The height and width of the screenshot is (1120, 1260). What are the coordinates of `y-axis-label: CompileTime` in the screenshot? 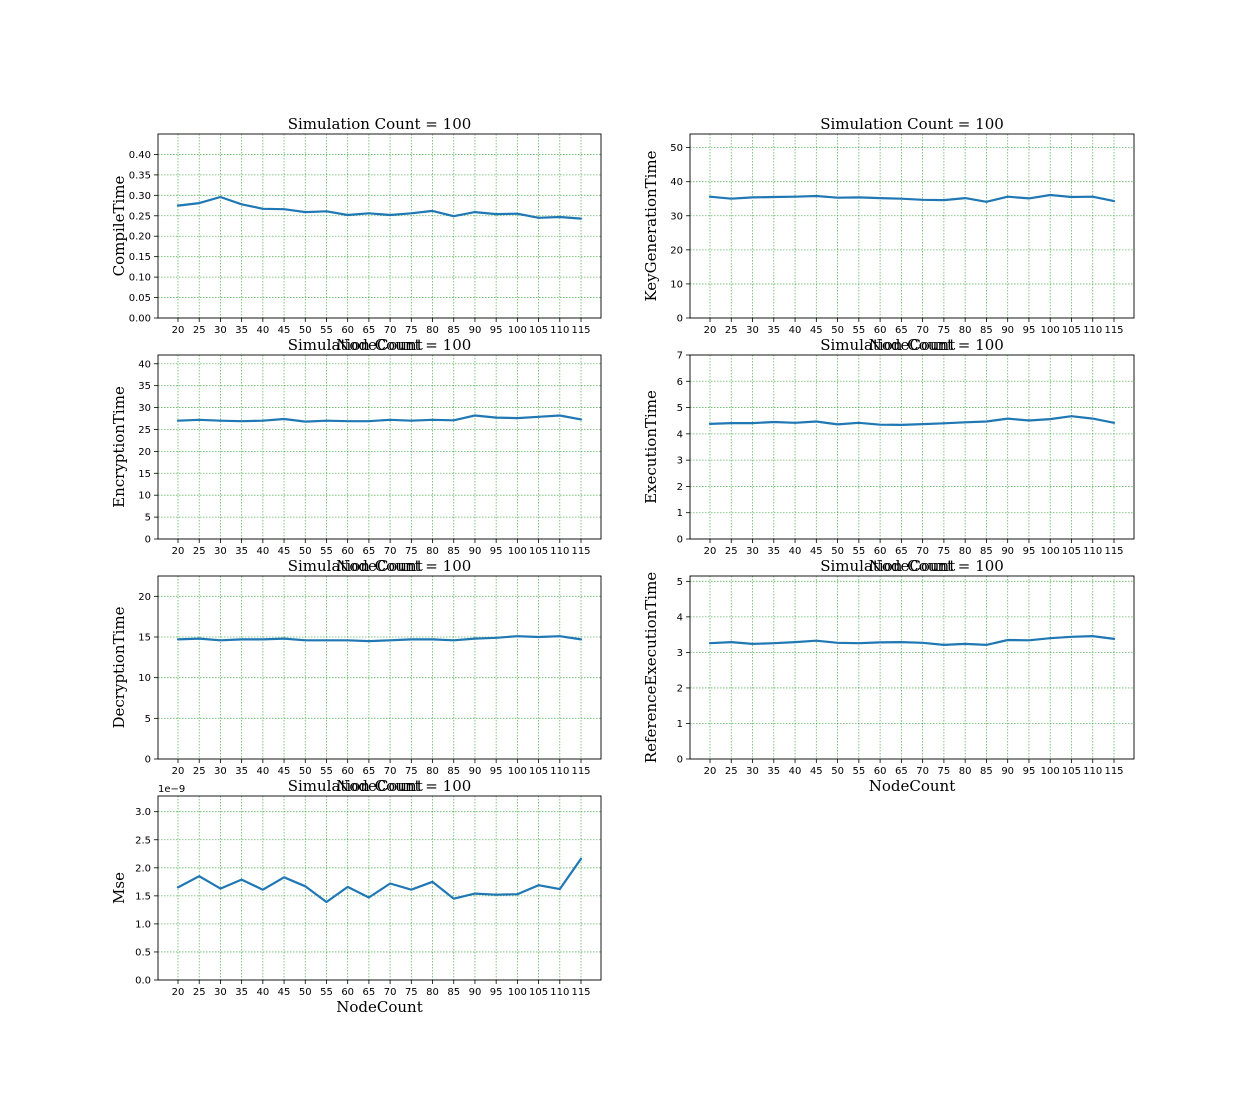 It's located at (119, 226).